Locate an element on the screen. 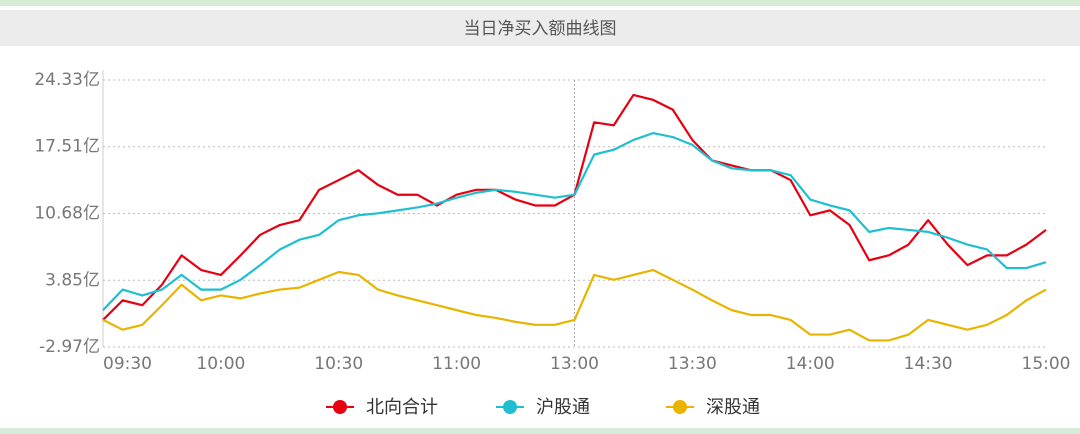 Image resolution: width=1080 pixels, height=434 pixels. x-tick-label: 14:30 is located at coordinates (928, 364).